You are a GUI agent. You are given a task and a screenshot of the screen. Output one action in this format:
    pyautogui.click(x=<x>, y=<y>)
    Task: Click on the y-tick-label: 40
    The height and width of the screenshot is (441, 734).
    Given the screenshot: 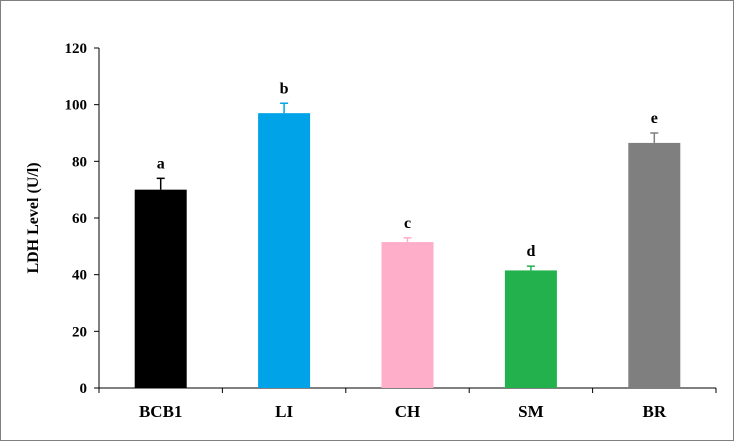 What is the action you would take?
    pyautogui.click(x=79, y=276)
    